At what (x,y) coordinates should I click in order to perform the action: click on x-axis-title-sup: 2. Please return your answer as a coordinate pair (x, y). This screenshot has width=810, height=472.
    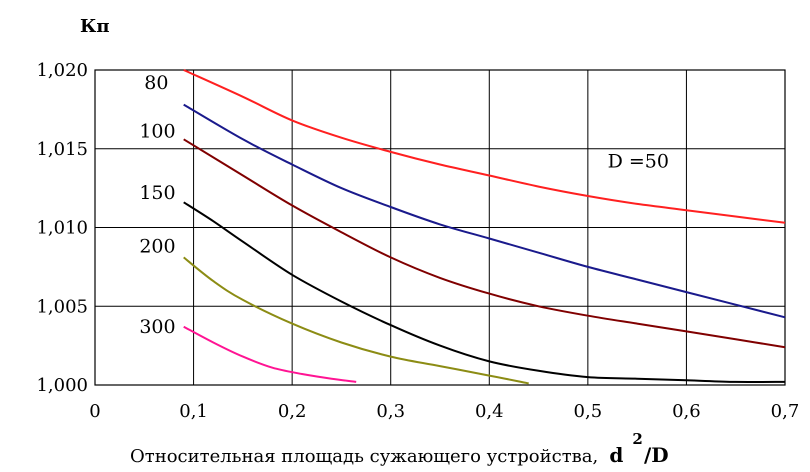
    Looking at the image, I should click on (637, 439).